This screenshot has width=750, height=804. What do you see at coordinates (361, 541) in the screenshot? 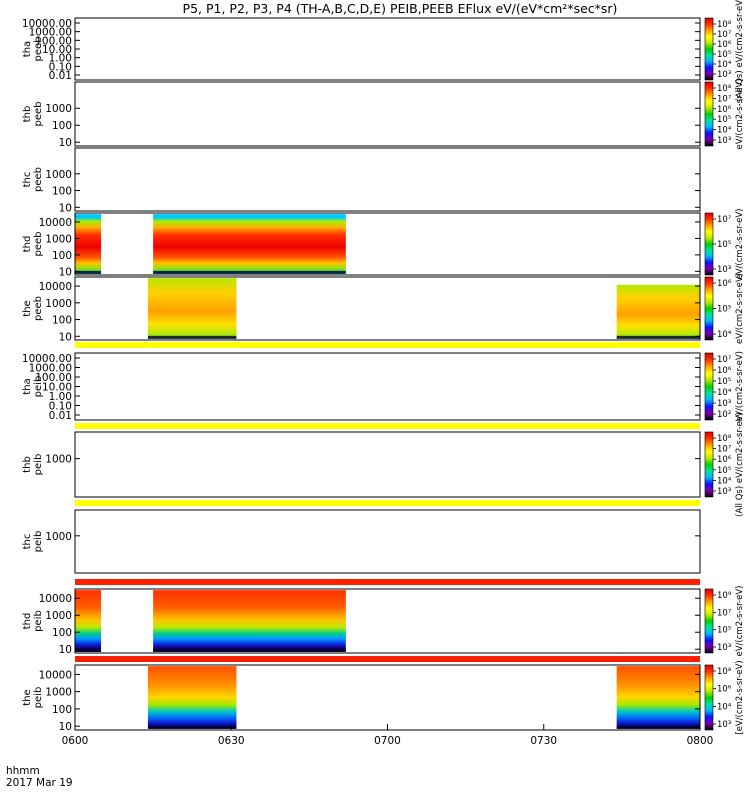
I see `panel-thc-peib: 1000 thc peib` at bounding box center [361, 541].